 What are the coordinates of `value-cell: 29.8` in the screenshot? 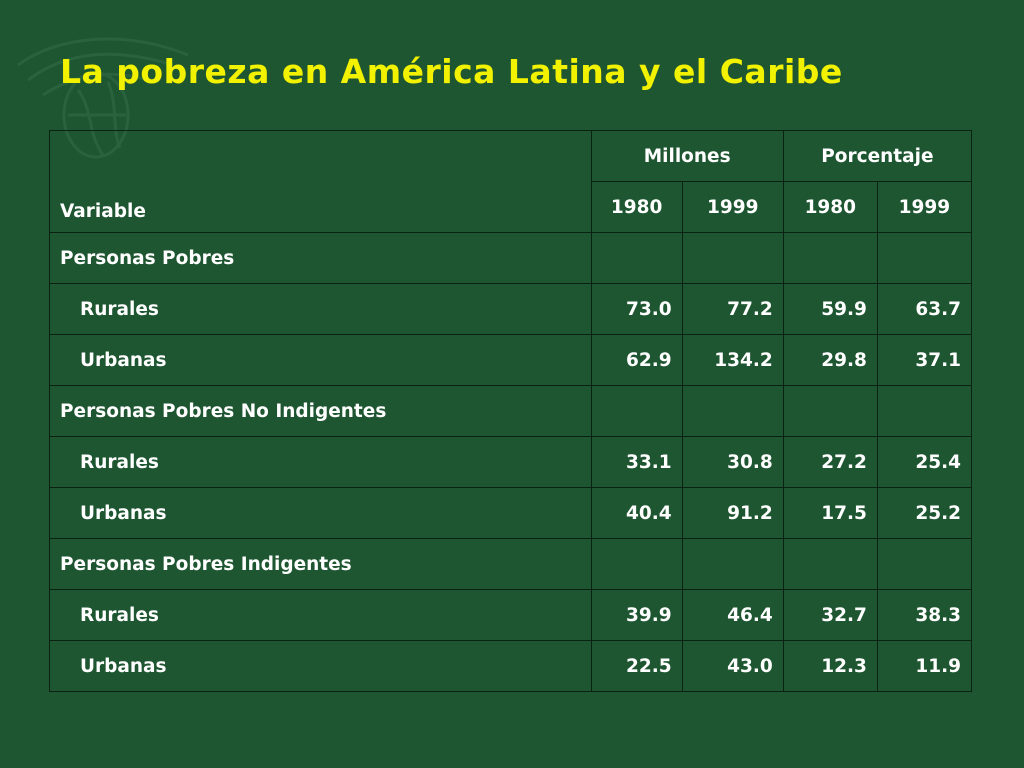 It's located at (830, 360).